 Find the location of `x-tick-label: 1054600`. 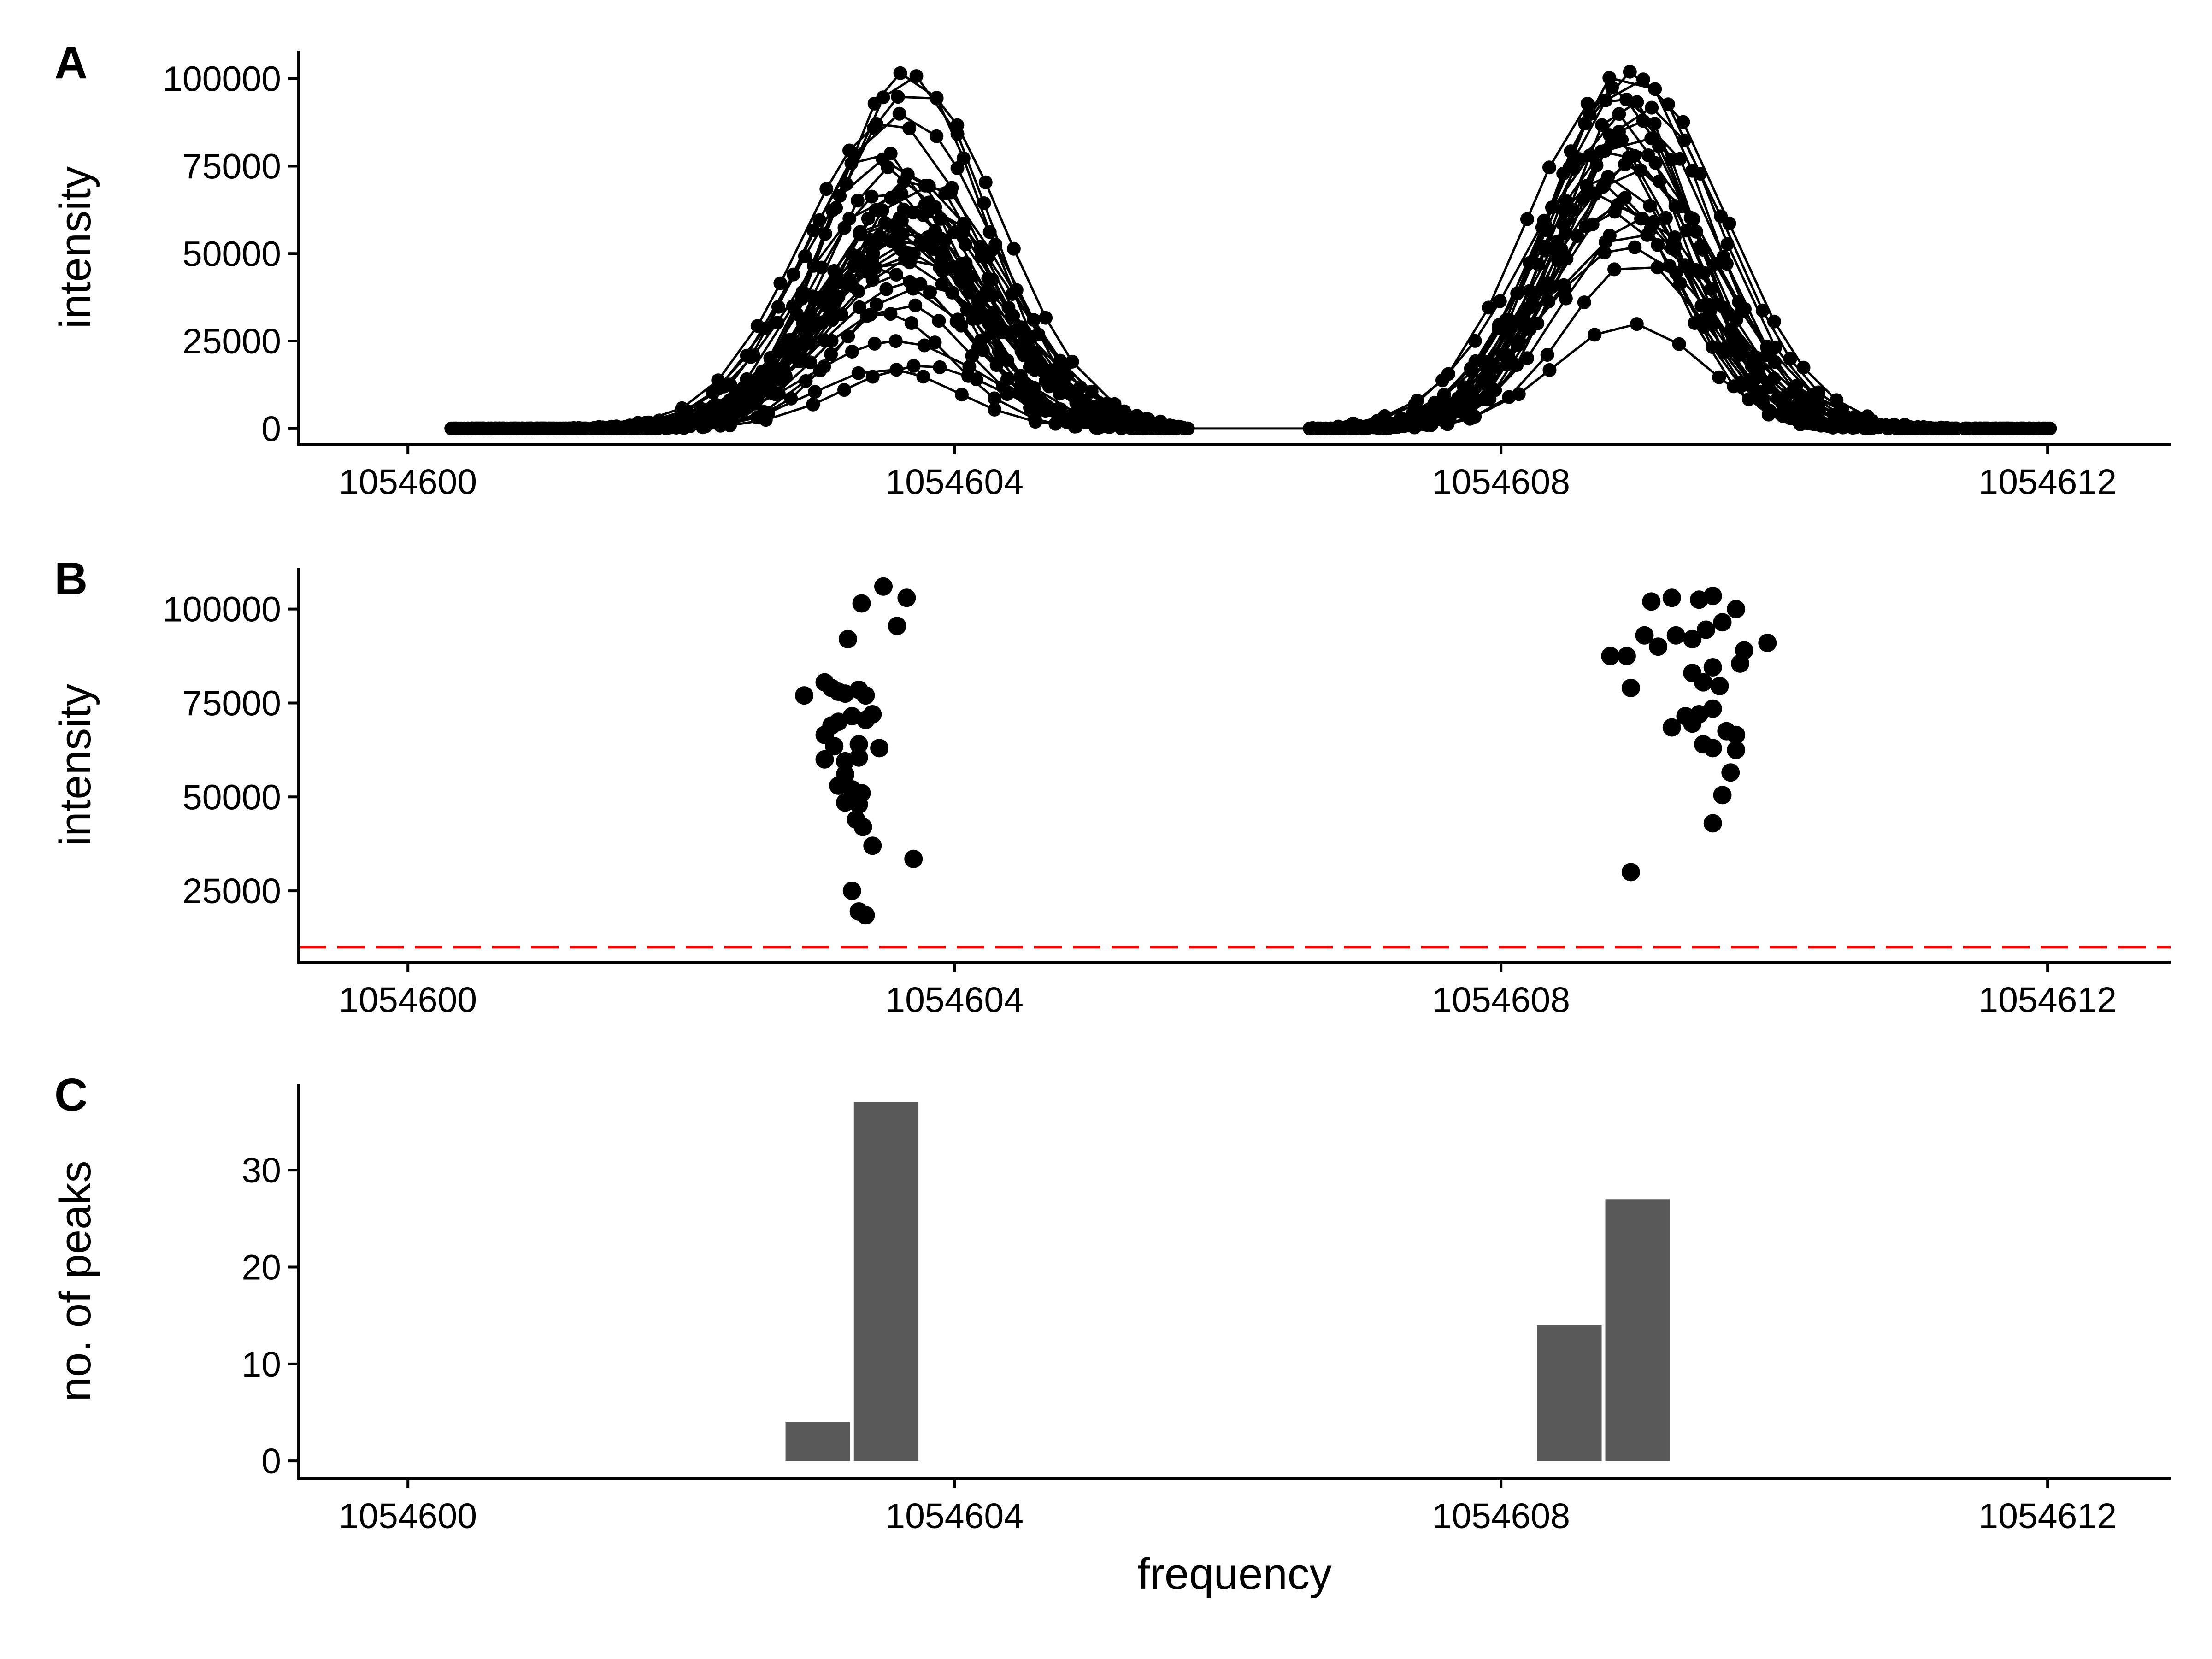

x-tick-label: 1054600 is located at coordinates (408, 1000).